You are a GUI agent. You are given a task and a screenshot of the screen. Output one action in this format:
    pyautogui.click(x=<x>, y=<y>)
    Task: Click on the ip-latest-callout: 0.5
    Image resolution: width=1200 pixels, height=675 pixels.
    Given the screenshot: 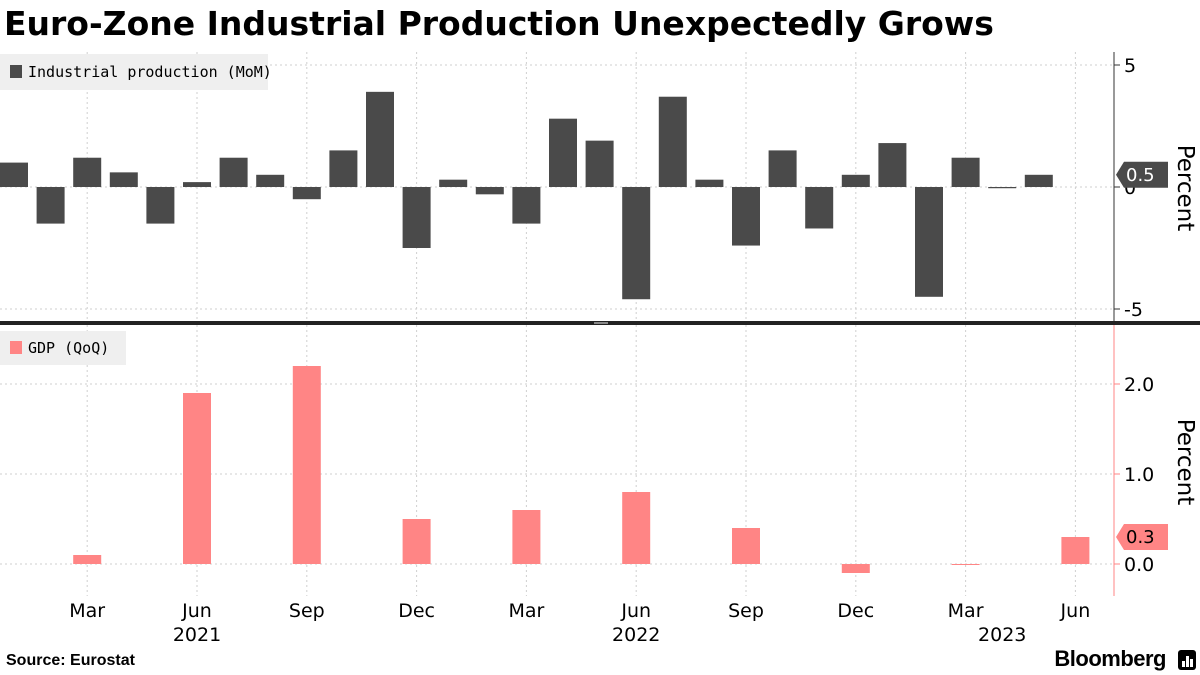 What is the action you would take?
    pyautogui.click(x=1142, y=174)
    